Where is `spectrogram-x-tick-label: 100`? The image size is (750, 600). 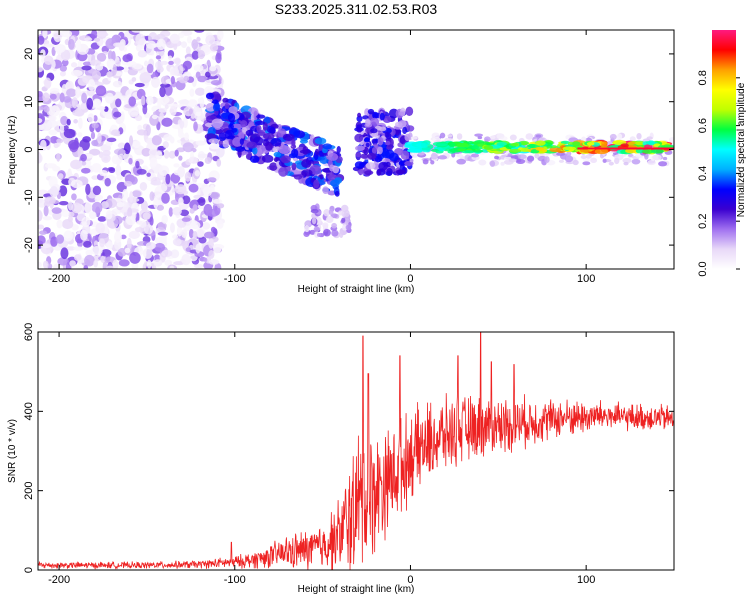 spectrogram-x-tick-label: 100 is located at coordinates (586, 279).